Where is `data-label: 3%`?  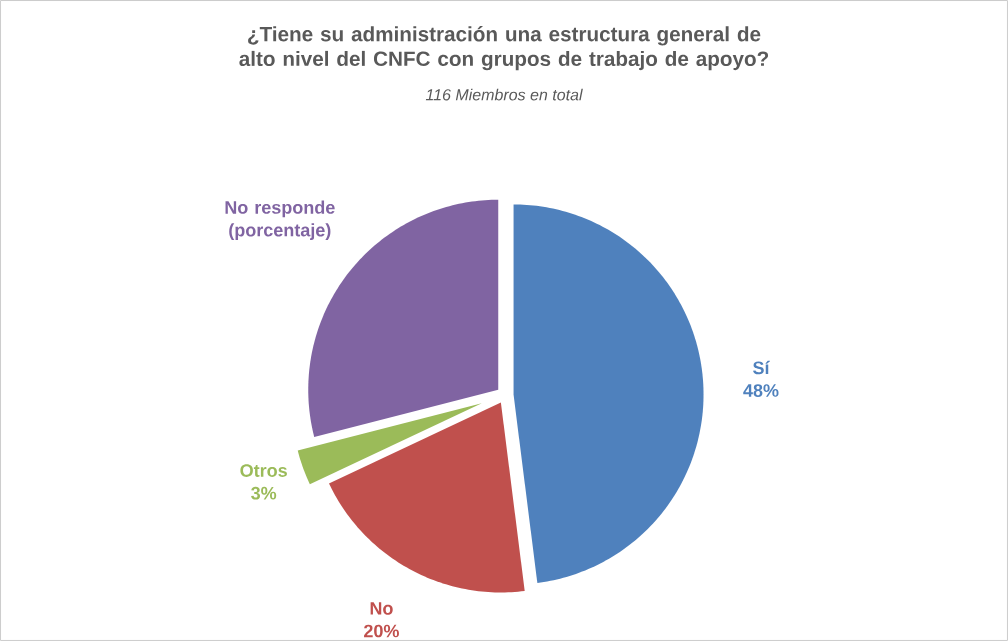 data-label: 3% is located at coordinates (264, 493).